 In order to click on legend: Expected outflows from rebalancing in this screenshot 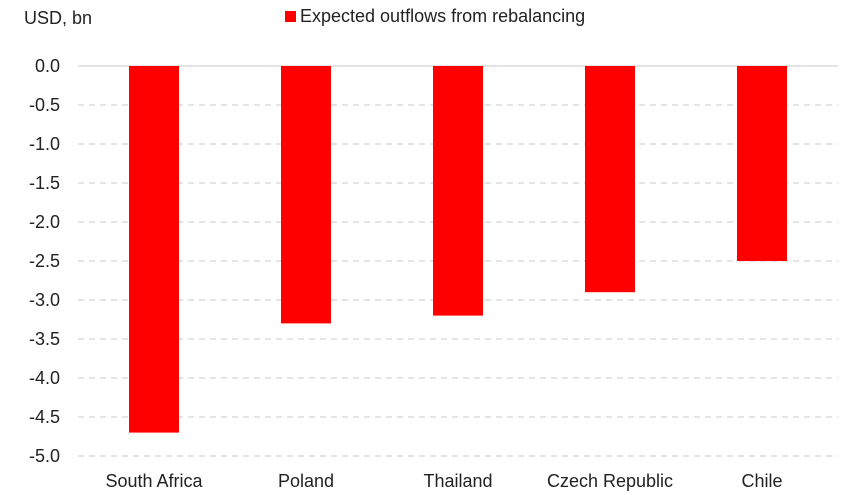, I will do `click(435, 16)`.